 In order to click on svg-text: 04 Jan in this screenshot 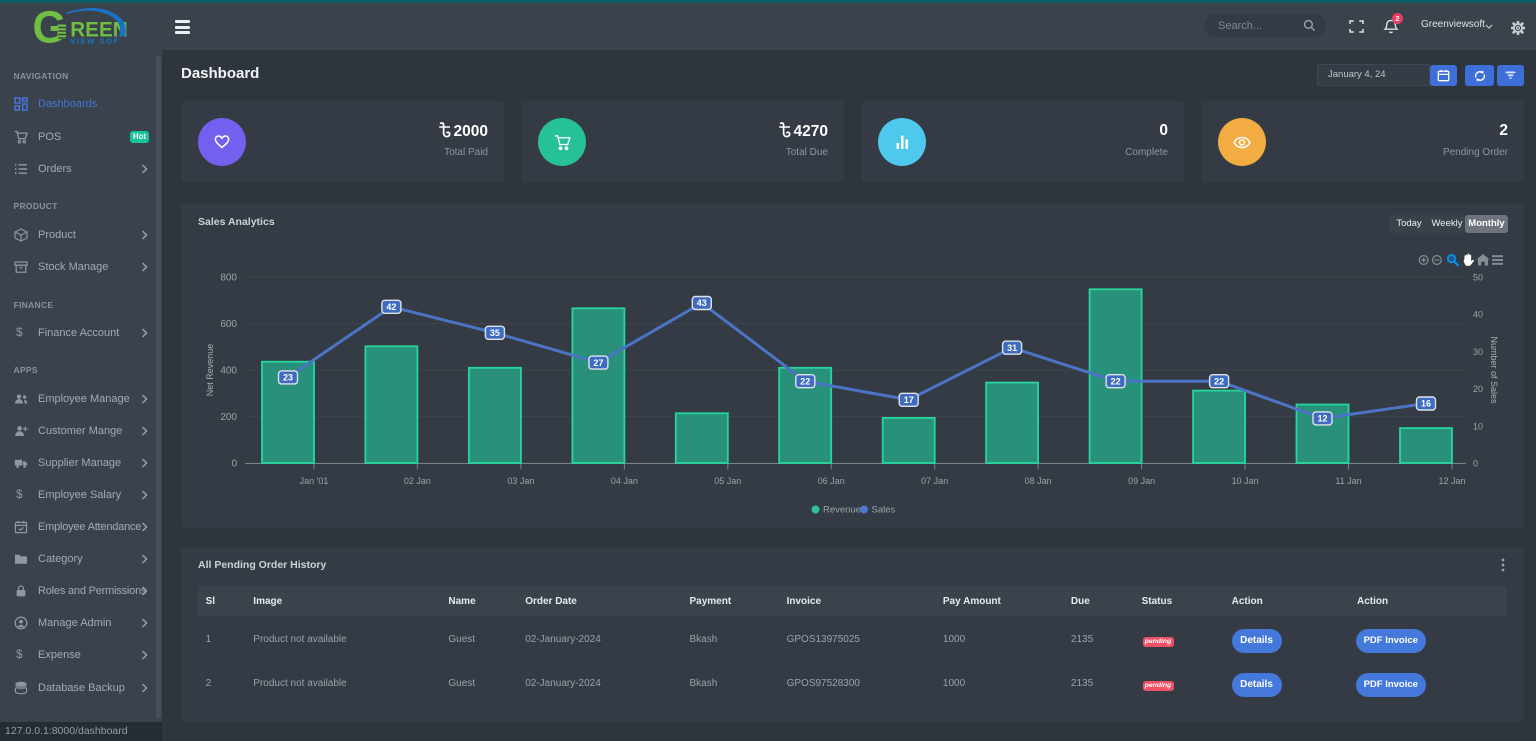, I will do `click(624, 481)`.